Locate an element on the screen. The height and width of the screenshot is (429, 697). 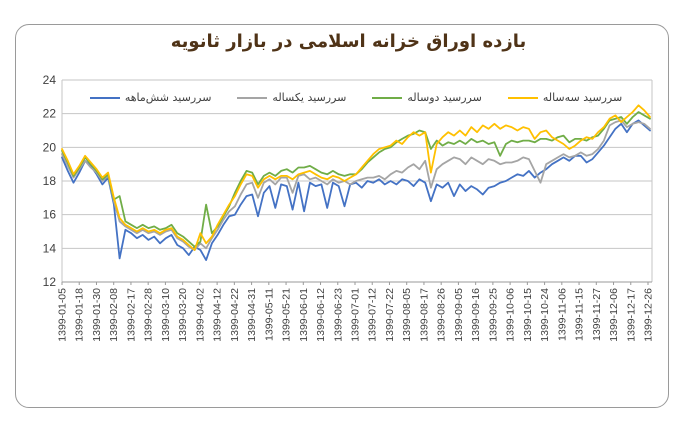
x-axis-tick-label: 1399-03-10 is located at coordinates (166, 315).